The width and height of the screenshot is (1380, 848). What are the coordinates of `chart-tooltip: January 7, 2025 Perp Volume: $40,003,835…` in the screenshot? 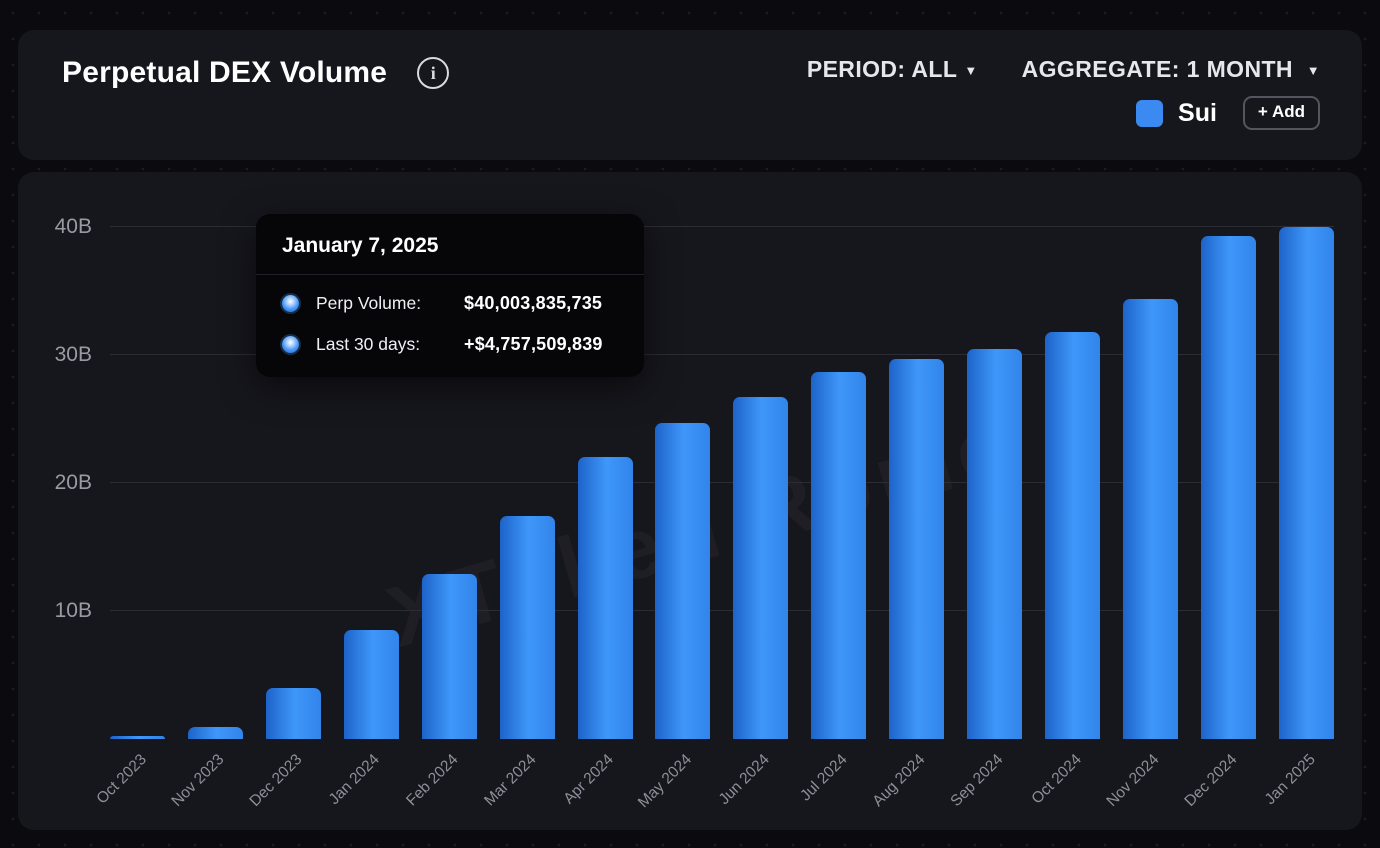 It's located at (450, 295).